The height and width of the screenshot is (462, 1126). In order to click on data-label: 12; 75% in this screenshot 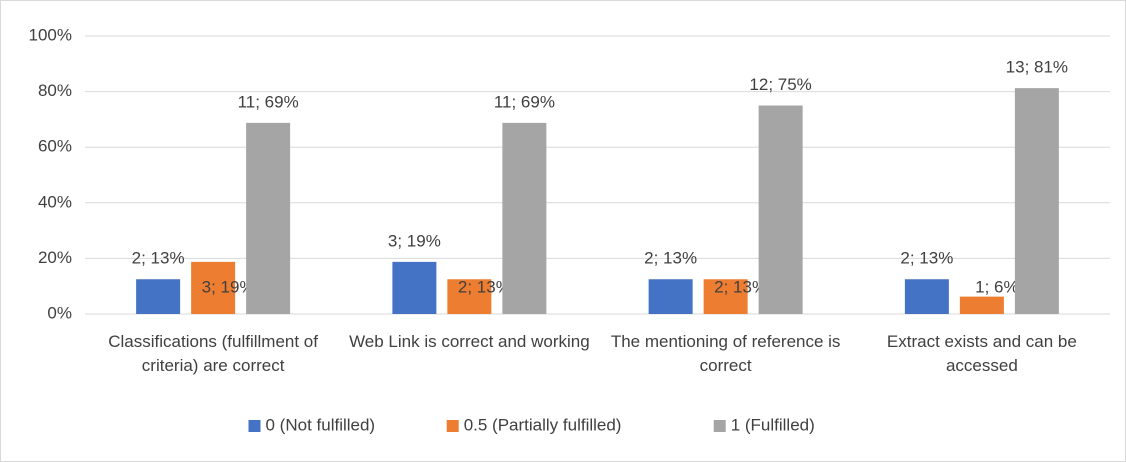, I will do `click(780, 84)`.